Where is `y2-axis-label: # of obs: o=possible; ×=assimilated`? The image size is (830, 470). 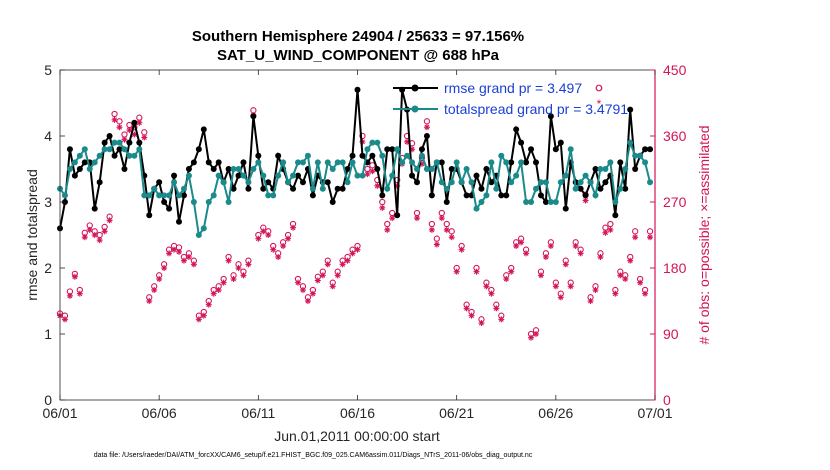 y2-axis-label: # of obs: o=possible; ×=assimilated is located at coordinates (704, 234).